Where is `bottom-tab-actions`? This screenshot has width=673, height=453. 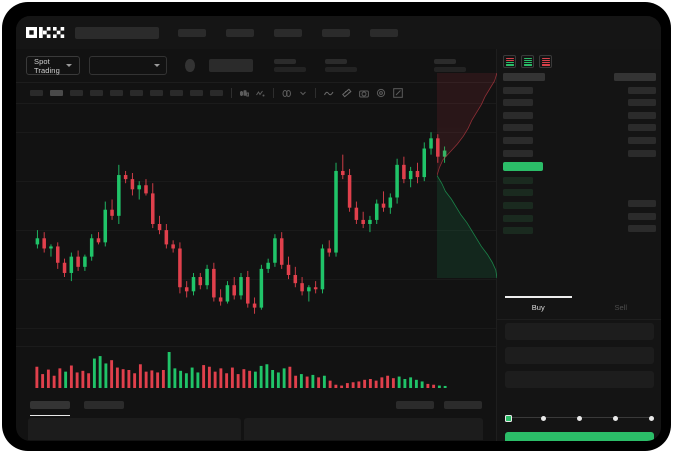
bottom-tab-actions is located at coordinates (439, 405).